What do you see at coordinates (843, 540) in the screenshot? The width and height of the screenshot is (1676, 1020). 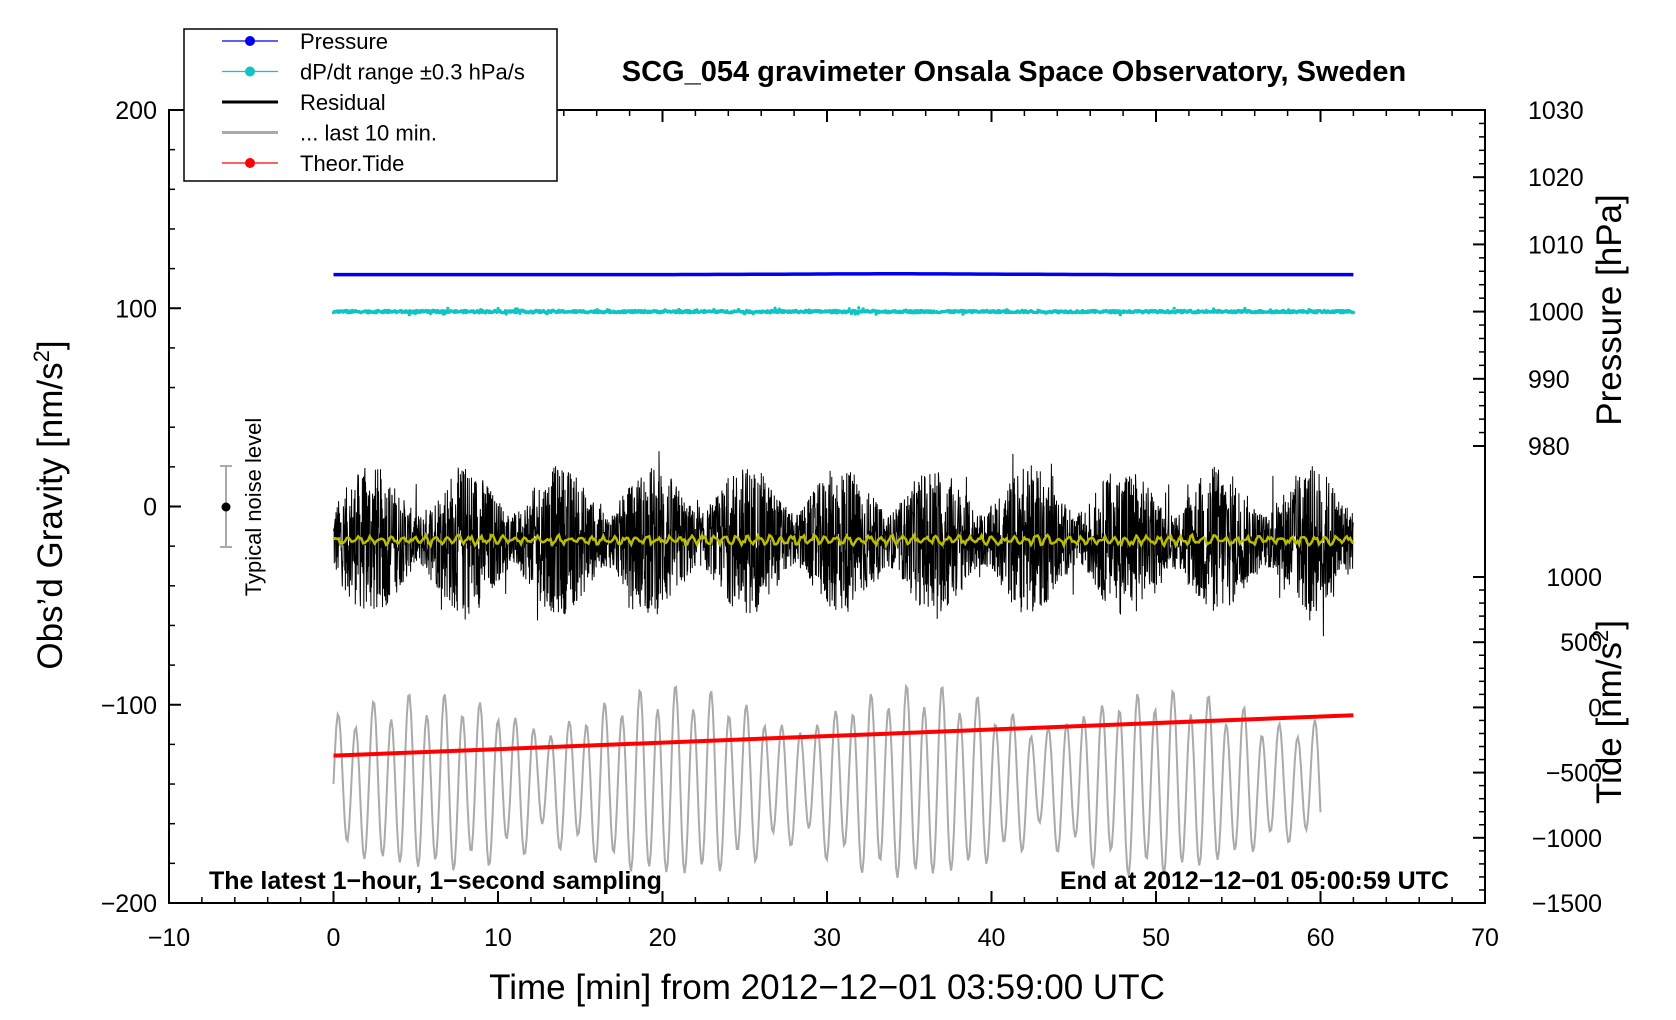 I see `series-residual-smoothed` at bounding box center [843, 540].